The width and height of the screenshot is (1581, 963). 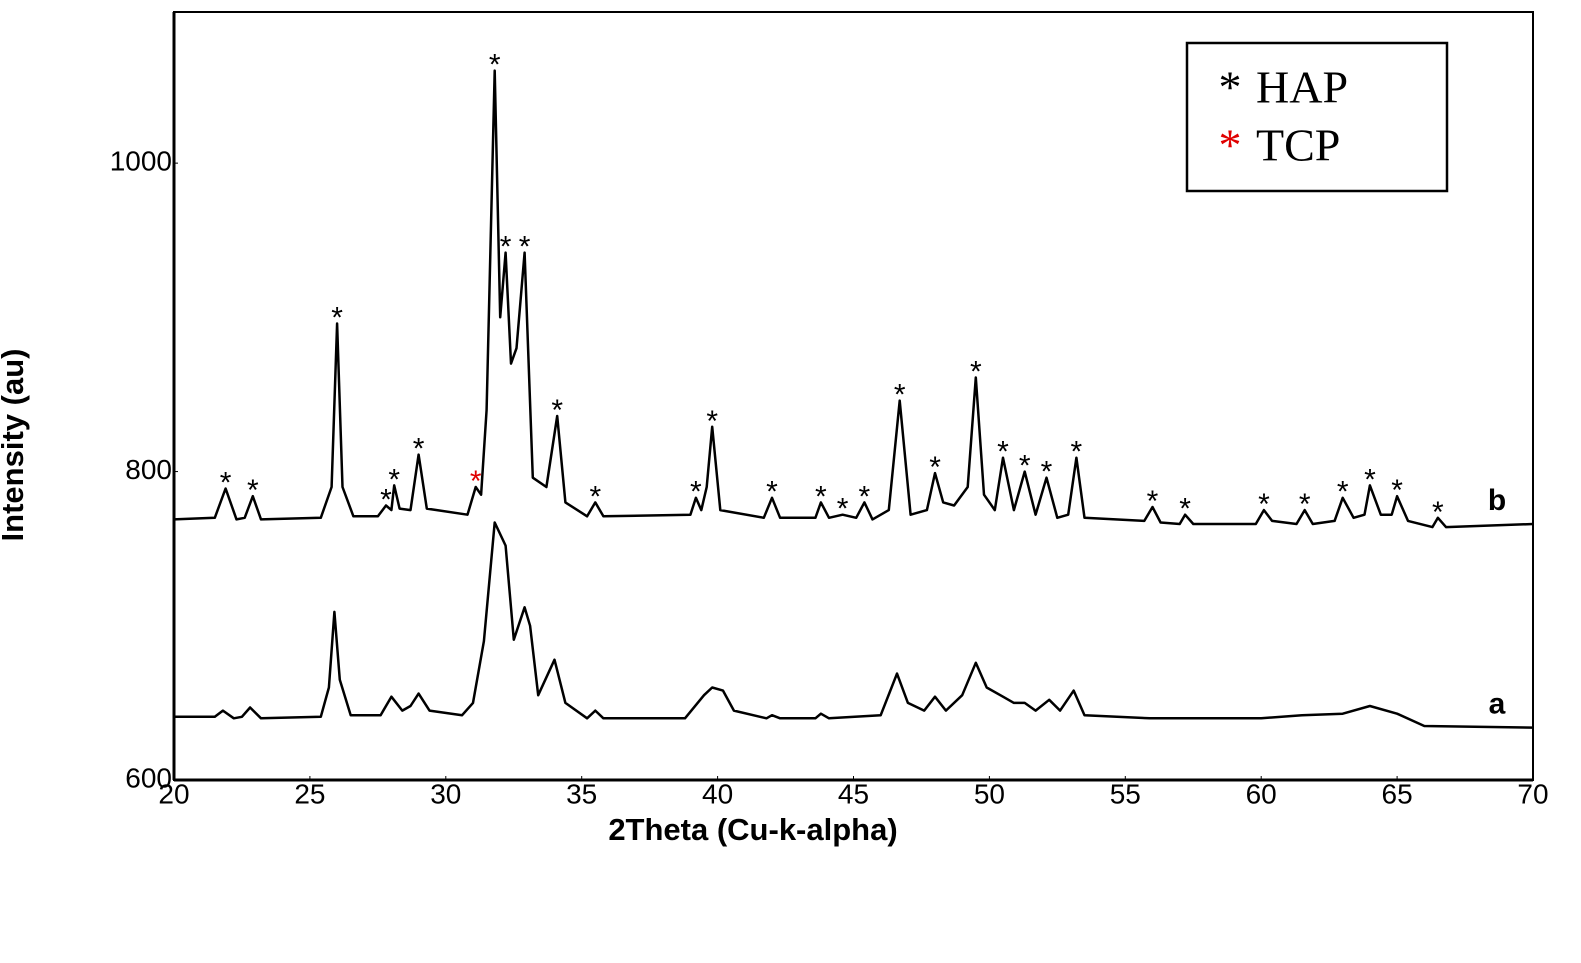 What do you see at coordinates (581, 793) in the screenshot?
I see `x-tick-label: 35` at bounding box center [581, 793].